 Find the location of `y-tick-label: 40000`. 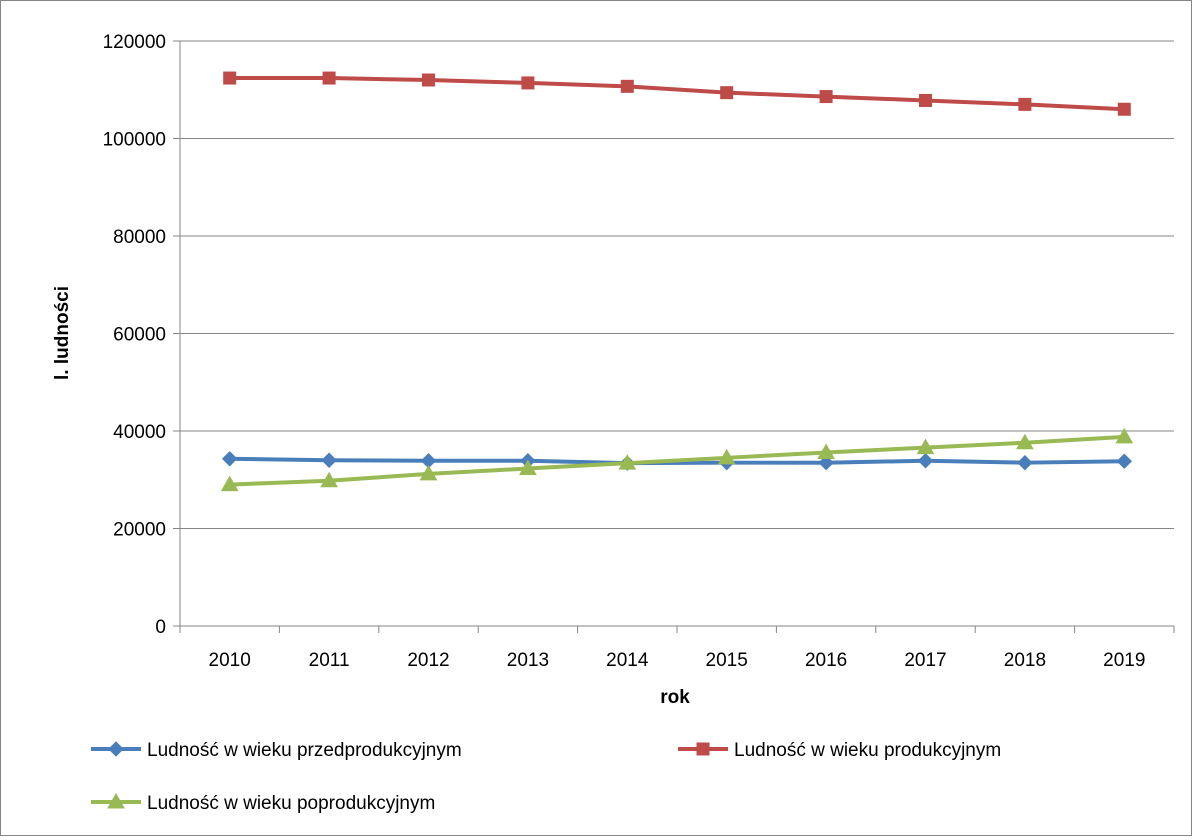

y-tick-label: 40000 is located at coordinates (139, 432).